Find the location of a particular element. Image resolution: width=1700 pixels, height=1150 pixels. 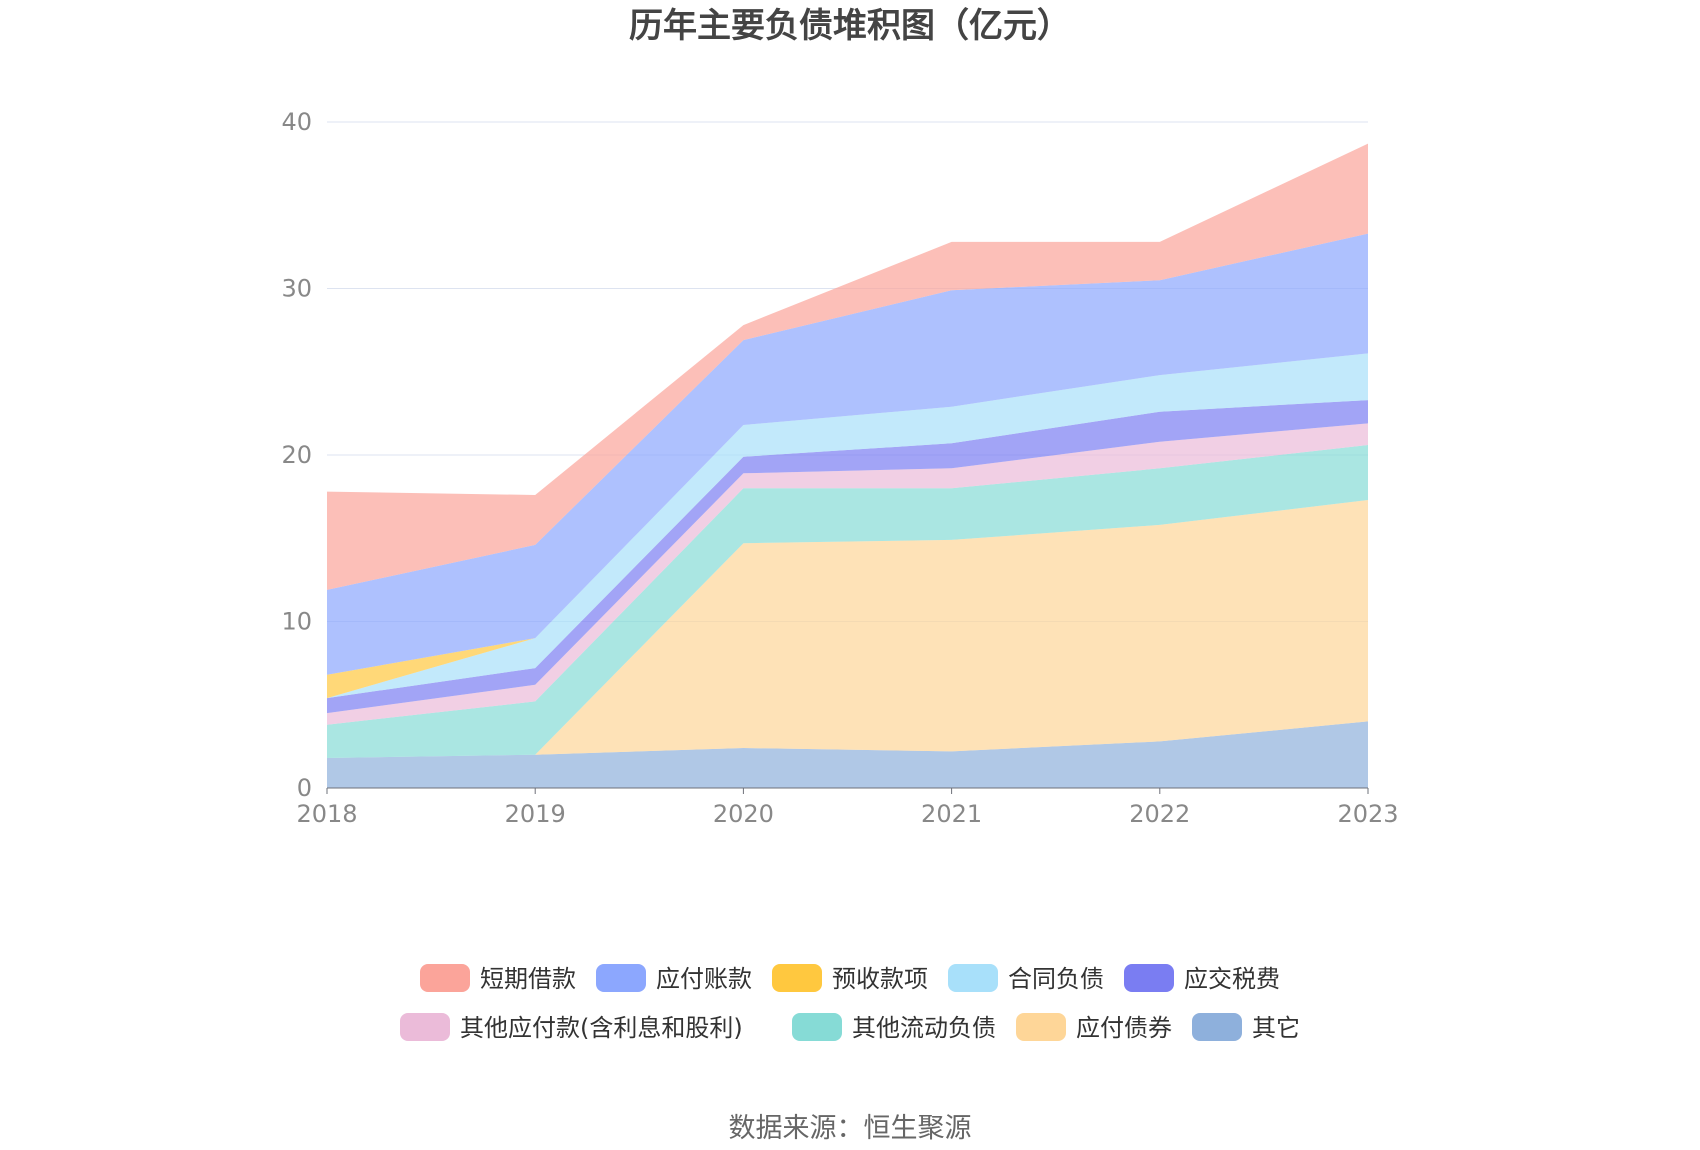

legend-item: 其它 is located at coordinates (1246, 1027).